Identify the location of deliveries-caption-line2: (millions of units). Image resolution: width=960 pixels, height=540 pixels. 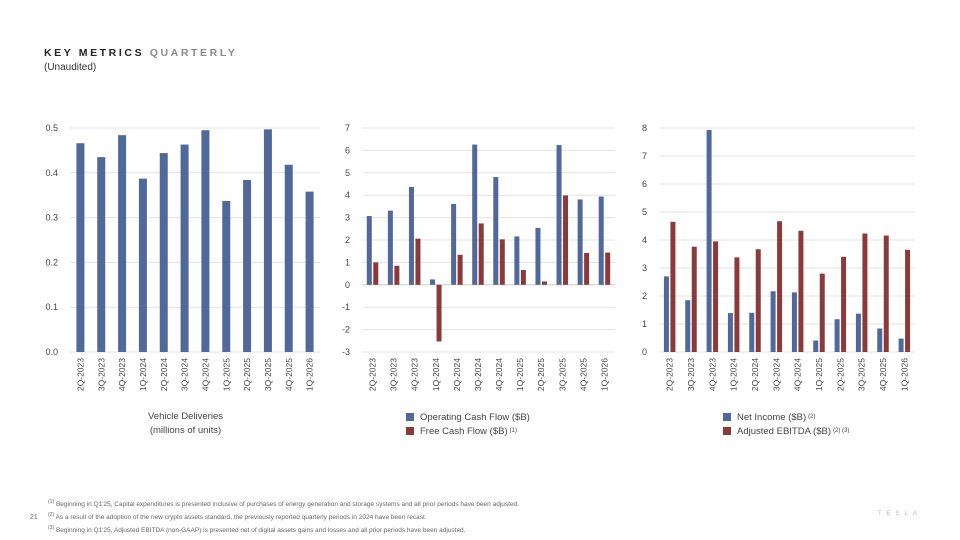
(185, 430).